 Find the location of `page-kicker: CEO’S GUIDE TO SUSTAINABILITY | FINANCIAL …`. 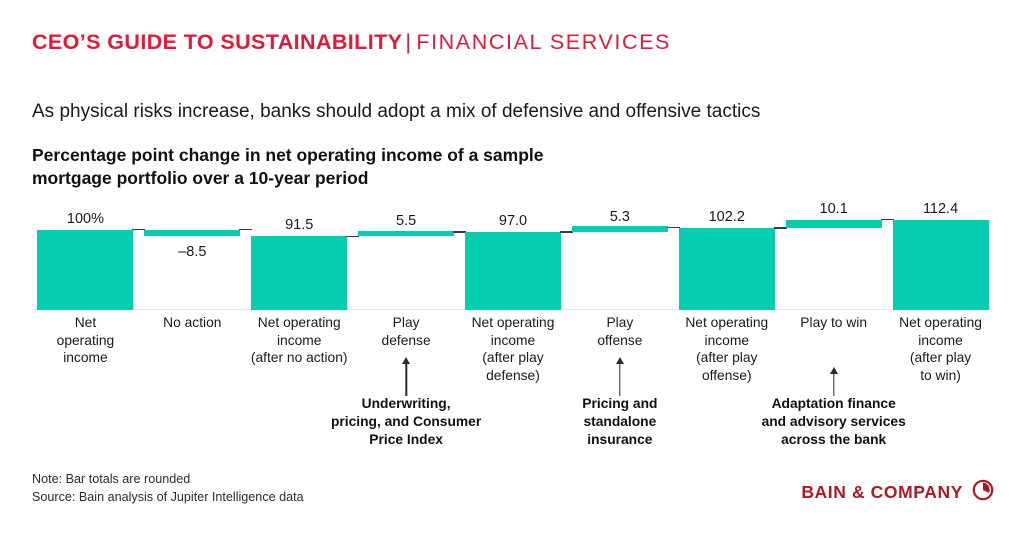

page-kicker: CEO’S GUIDE TO SUSTAINABILITY | FINANCIAL … is located at coordinates (351, 42).